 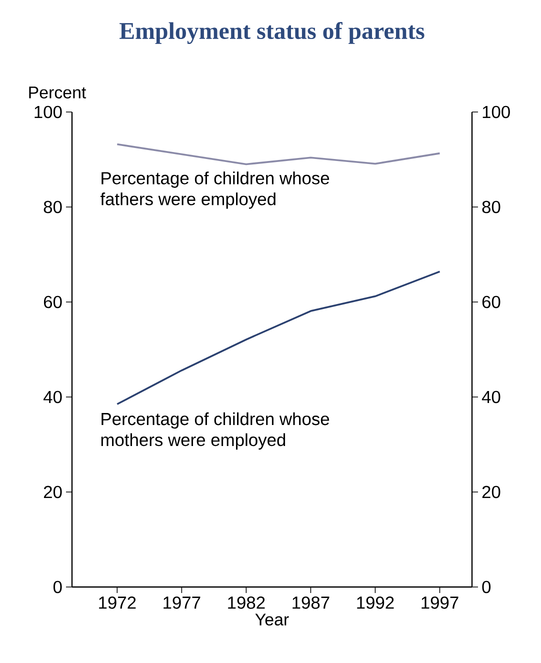 I want to click on y-tick-label: 0, so click(x=57, y=587).